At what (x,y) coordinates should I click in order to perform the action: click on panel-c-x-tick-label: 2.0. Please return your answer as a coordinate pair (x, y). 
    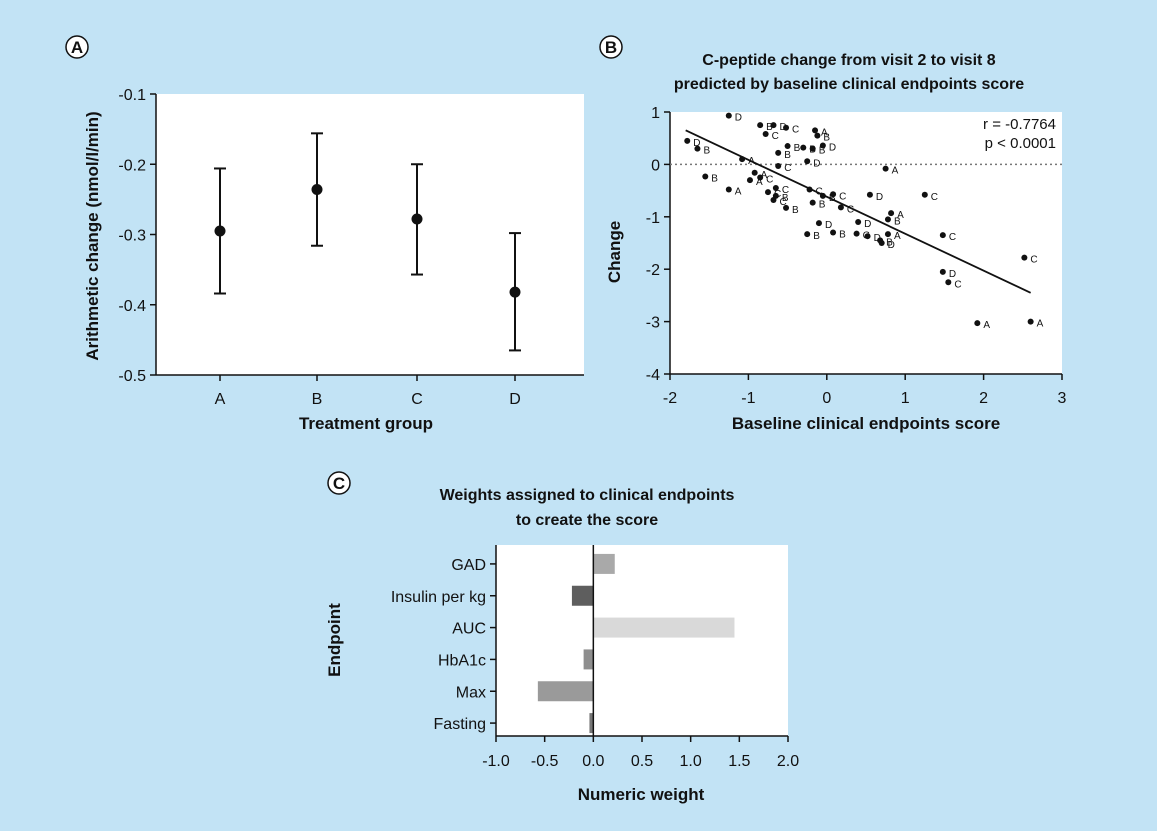
    Looking at the image, I should click on (788, 761).